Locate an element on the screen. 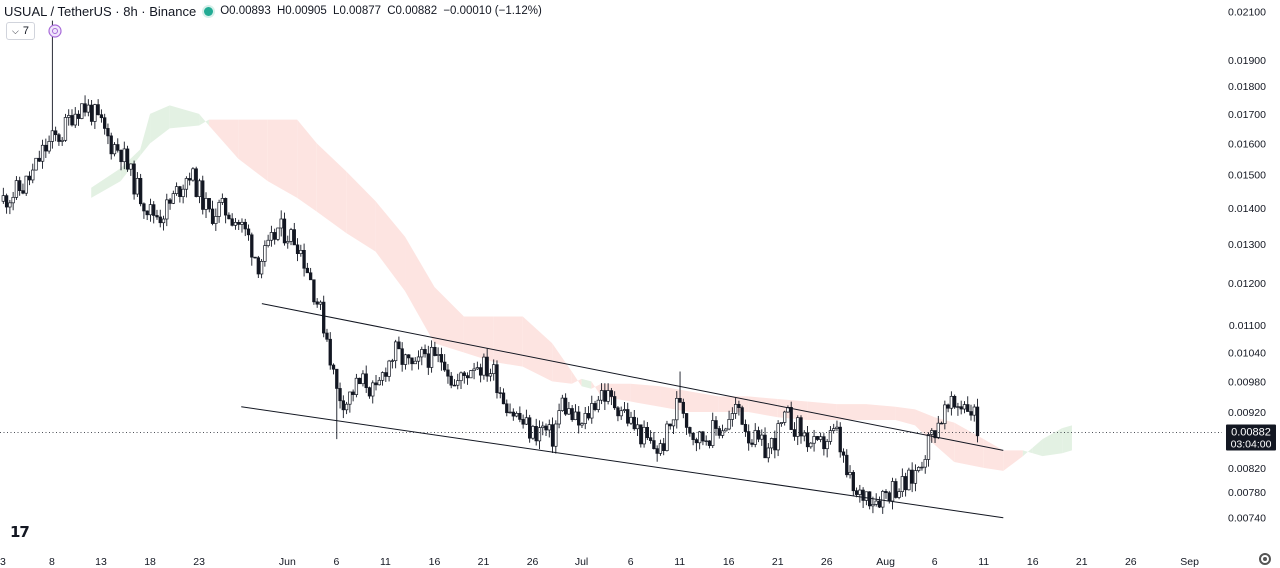  tradingview-logo: 17 is located at coordinates (20, 532).